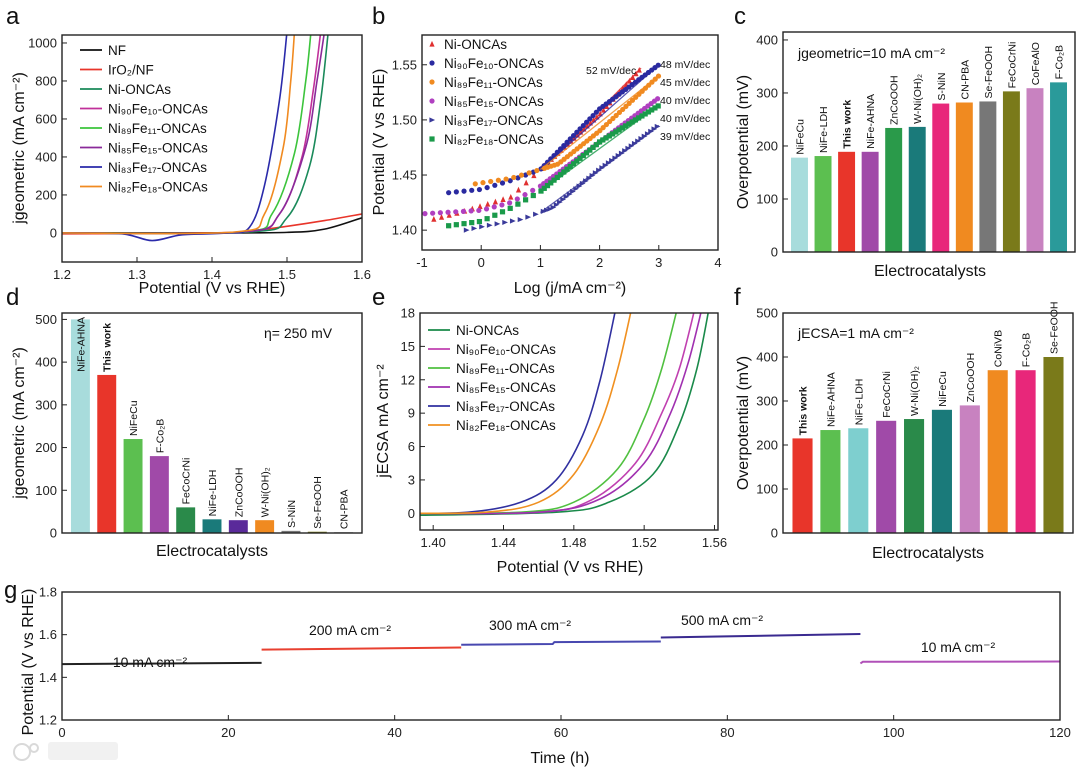 The width and height of the screenshot is (1080, 774). Describe the element at coordinates (404, 230) in the screenshot. I see `y-tick-label: 1.40` at that location.